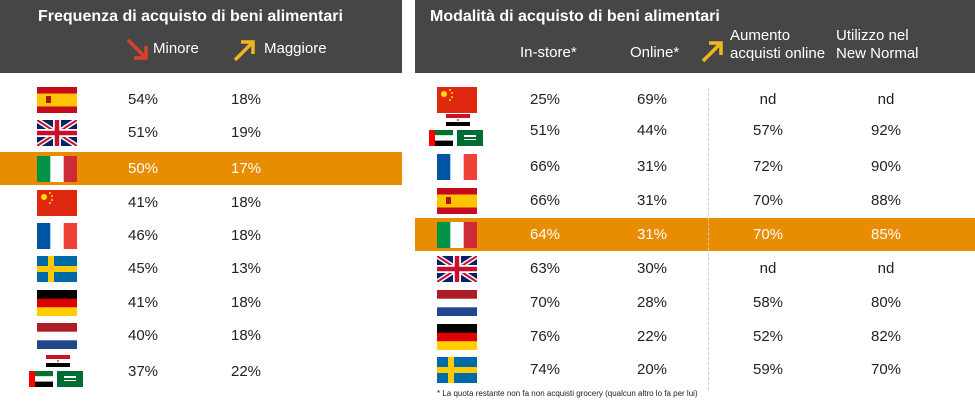  What do you see at coordinates (877, 53) in the screenshot?
I see `col-utilizzo-line2: New Normal` at bounding box center [877, 53].